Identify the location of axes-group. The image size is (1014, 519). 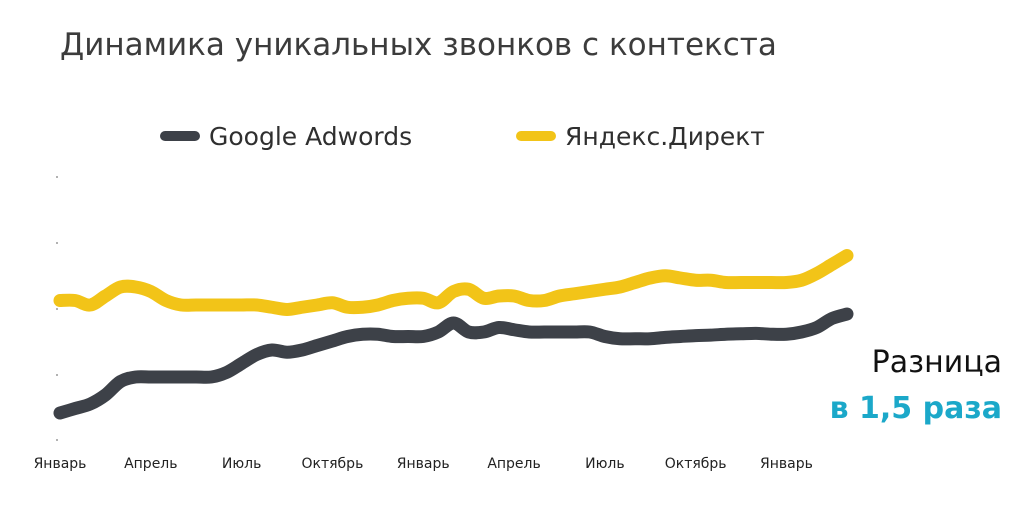
(57, 308).